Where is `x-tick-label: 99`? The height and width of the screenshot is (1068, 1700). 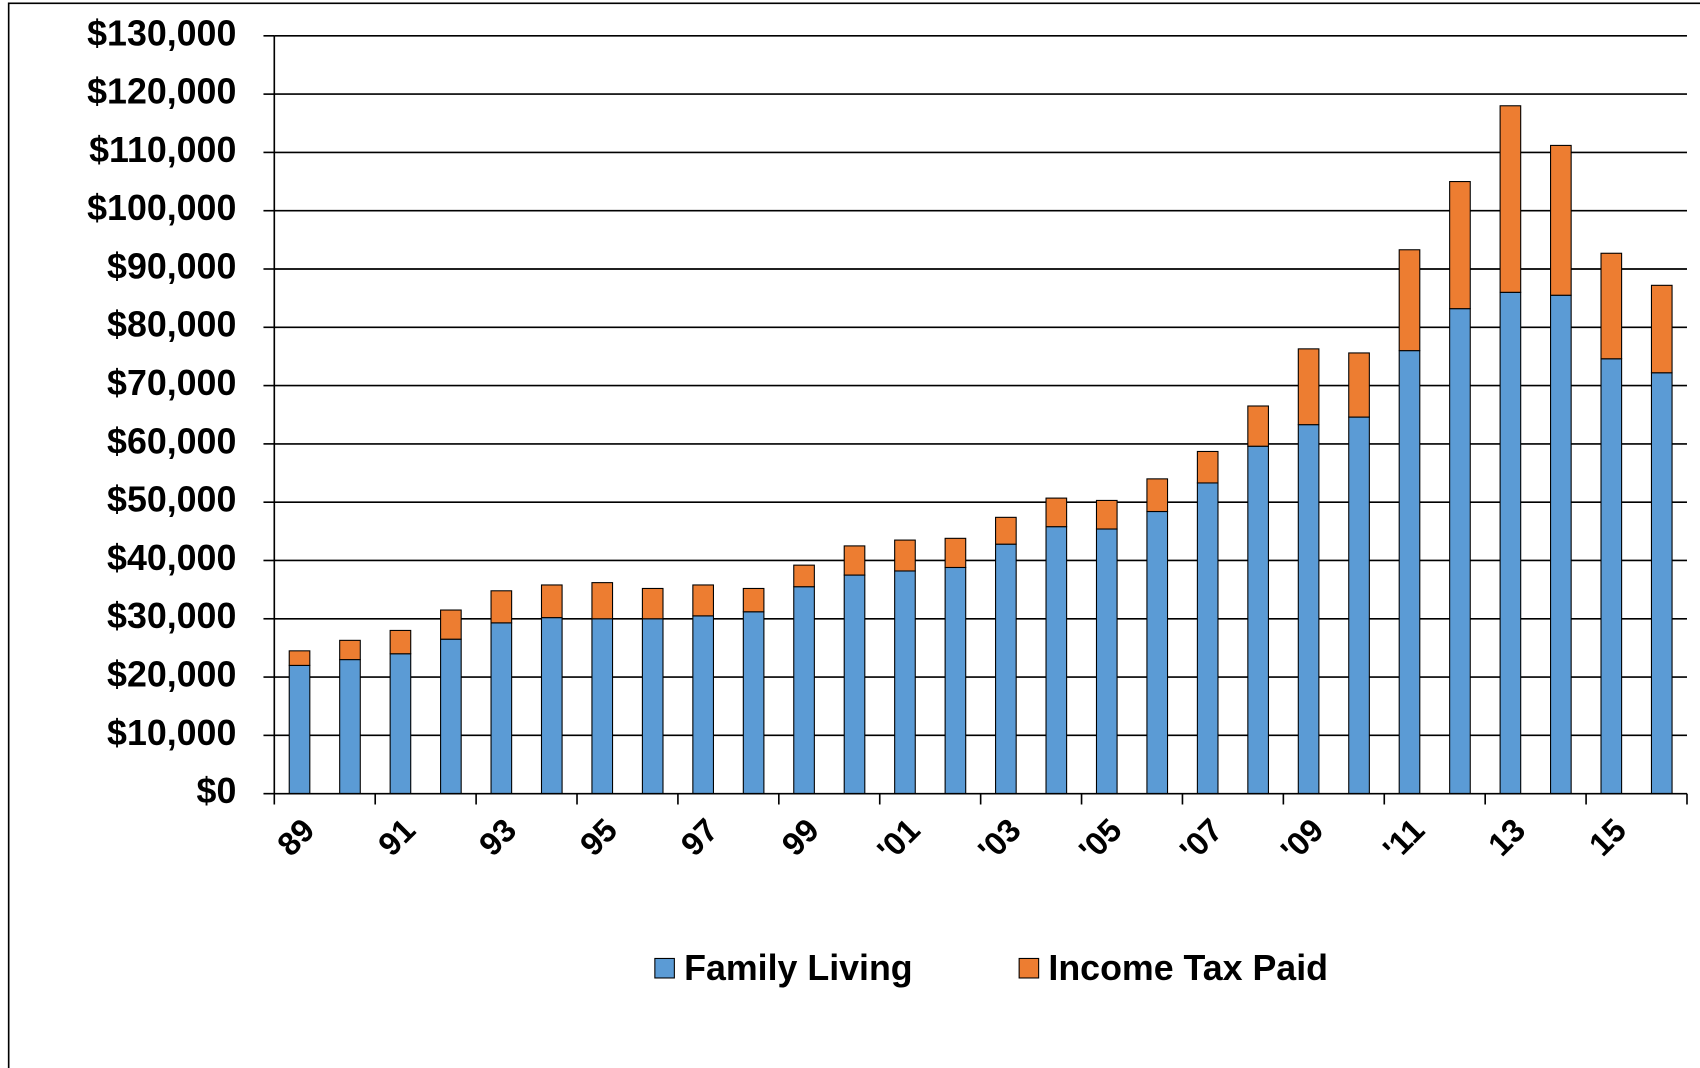 x-tick-label: 99 is located at coordinates (800, 837).